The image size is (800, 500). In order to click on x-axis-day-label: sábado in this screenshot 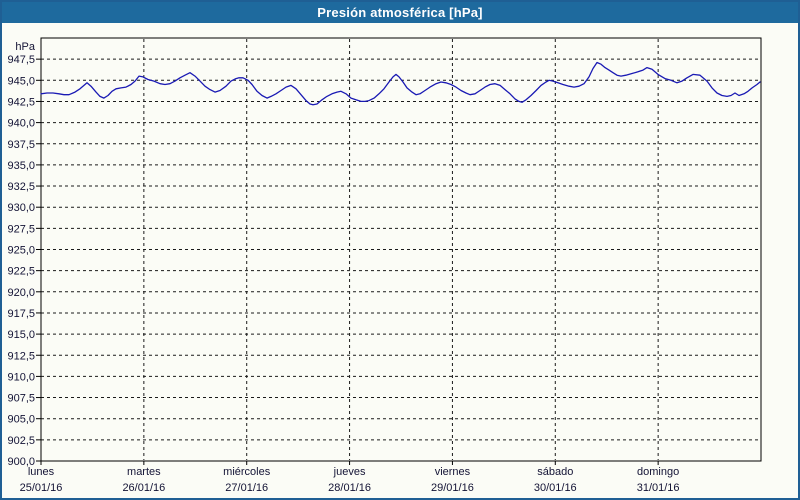, I will do `click(555, 472)`.